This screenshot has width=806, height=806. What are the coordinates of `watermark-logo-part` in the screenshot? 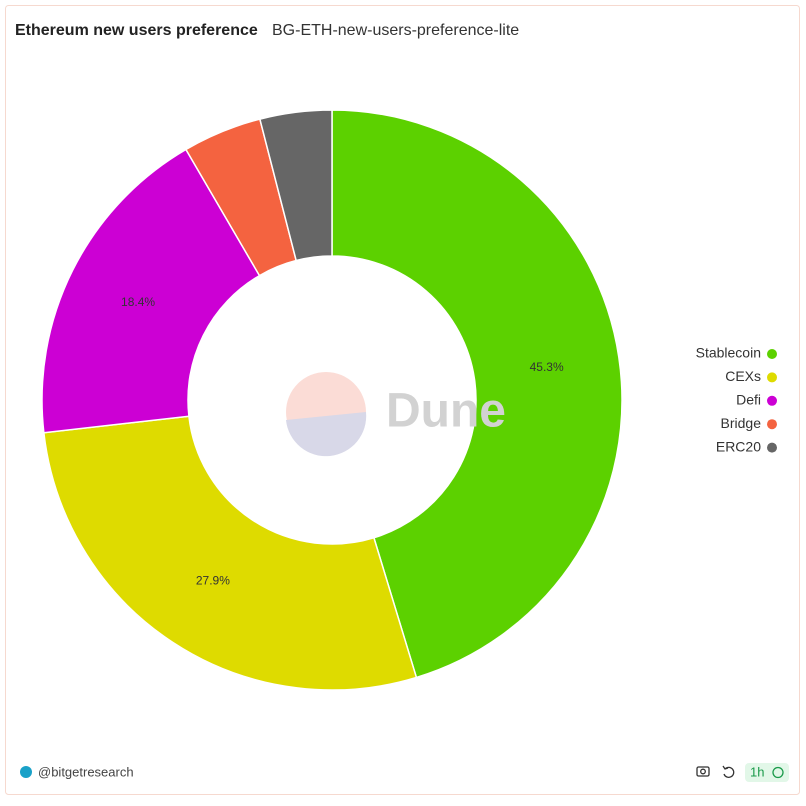 It's located at (326, 434).